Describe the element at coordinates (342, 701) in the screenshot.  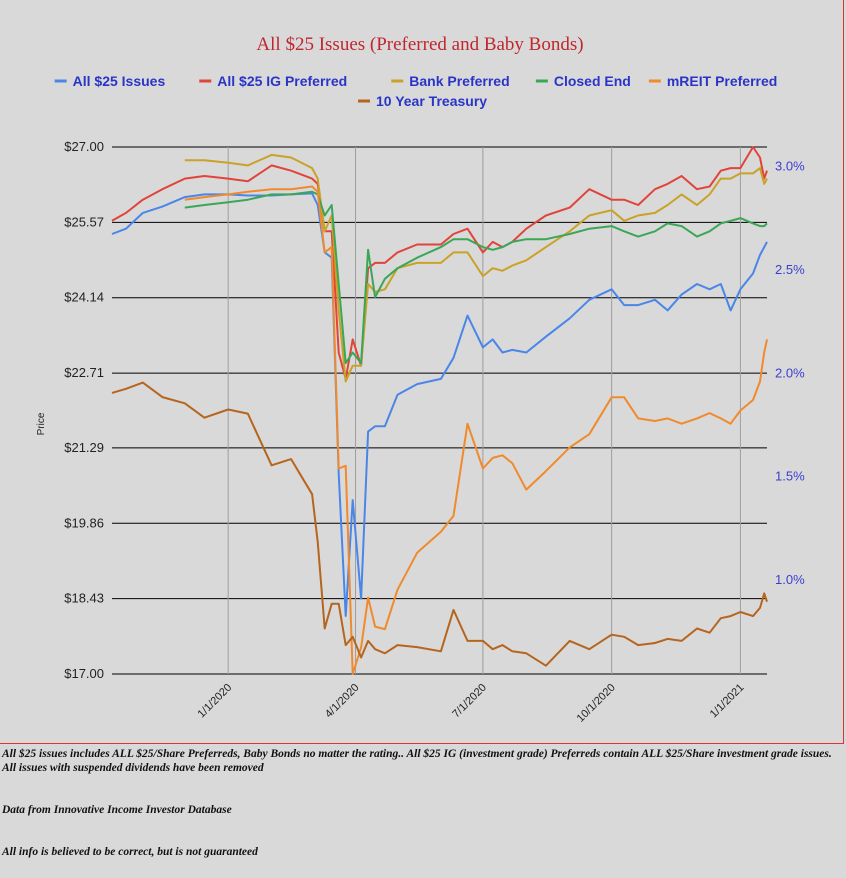
I see `x-tick-label: 4/1/2020` at that location.